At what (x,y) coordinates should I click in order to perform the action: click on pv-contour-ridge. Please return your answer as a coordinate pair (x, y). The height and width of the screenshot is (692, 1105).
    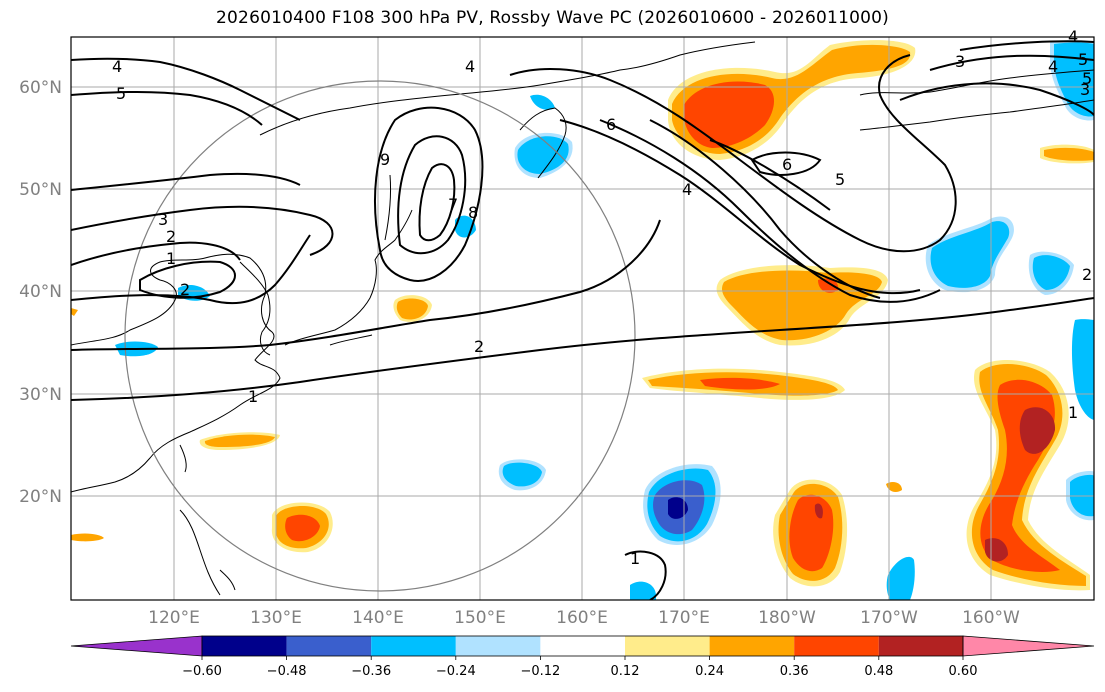
    Looking at the image, I should click on (733, 153).